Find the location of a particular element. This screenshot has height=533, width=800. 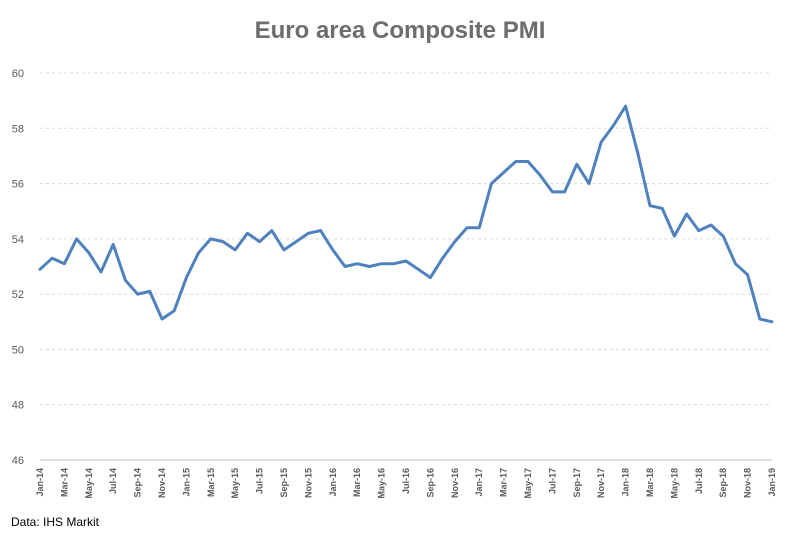

x-tick-label: Jul-15 is located at coordinates (260, 481).